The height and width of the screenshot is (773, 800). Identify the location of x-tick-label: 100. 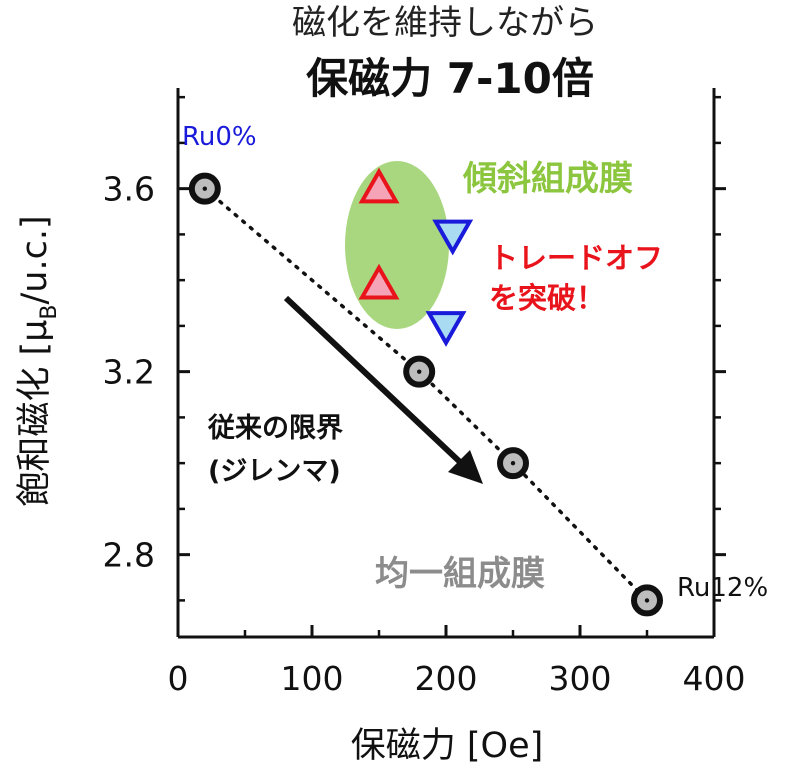
(312, 678).